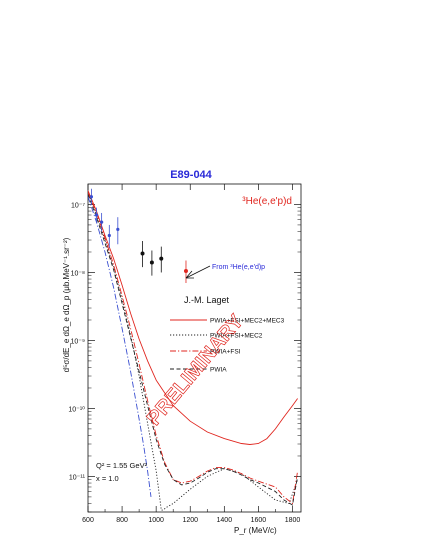 The image size is (421, 545). What do you see at coordinates (138, 235) in the screenshot?
I see `data-points` at bounding box center [138, 235].